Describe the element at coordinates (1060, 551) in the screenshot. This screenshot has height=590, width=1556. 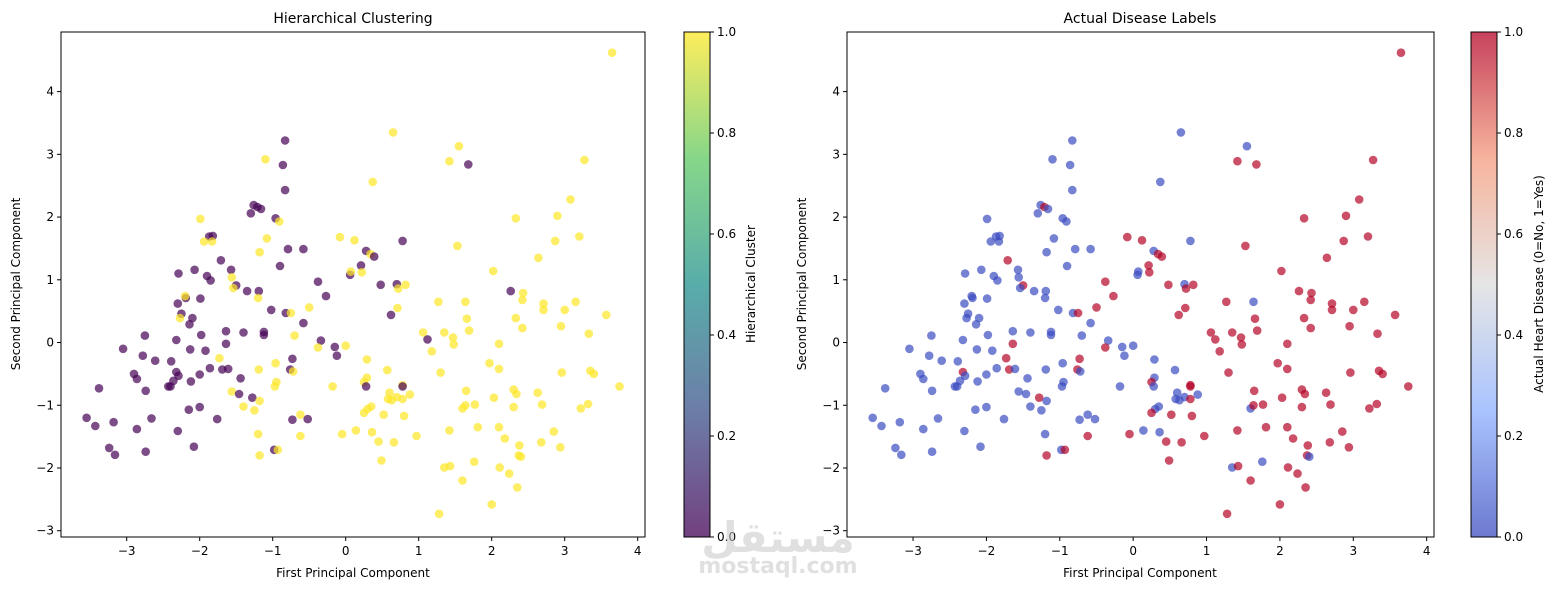
I see `x-tick-label: −1` at that location.